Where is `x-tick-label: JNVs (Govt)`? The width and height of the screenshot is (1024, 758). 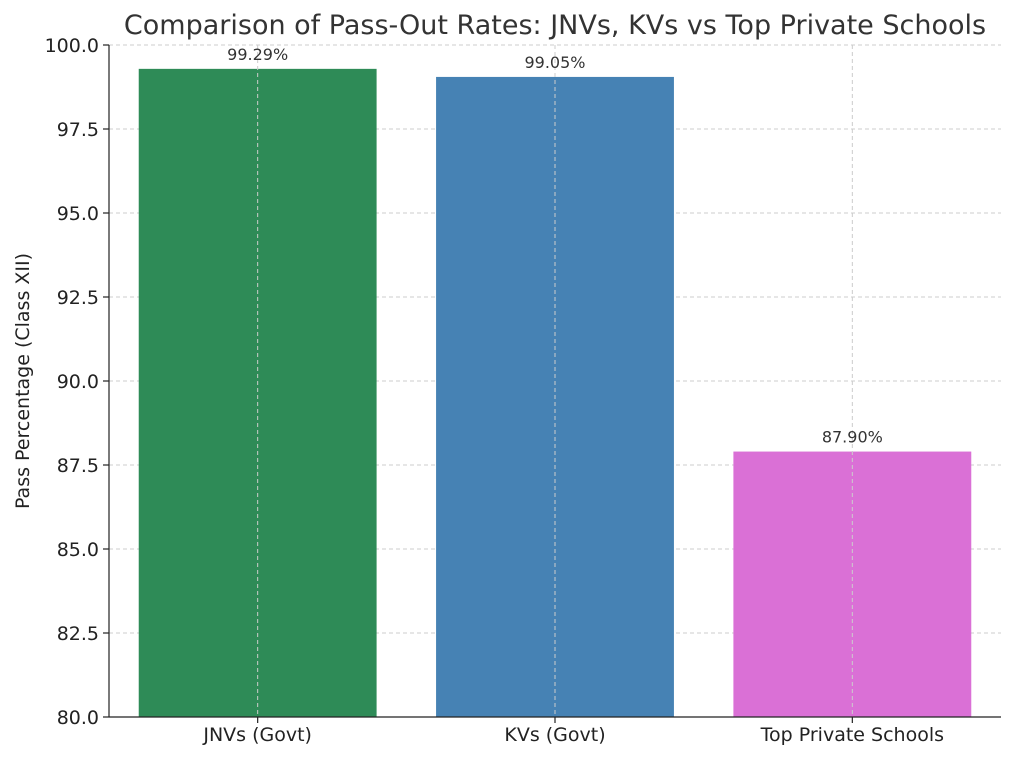 x-tick-label: JNVs (Govt) is located at coordinates (257, 735).